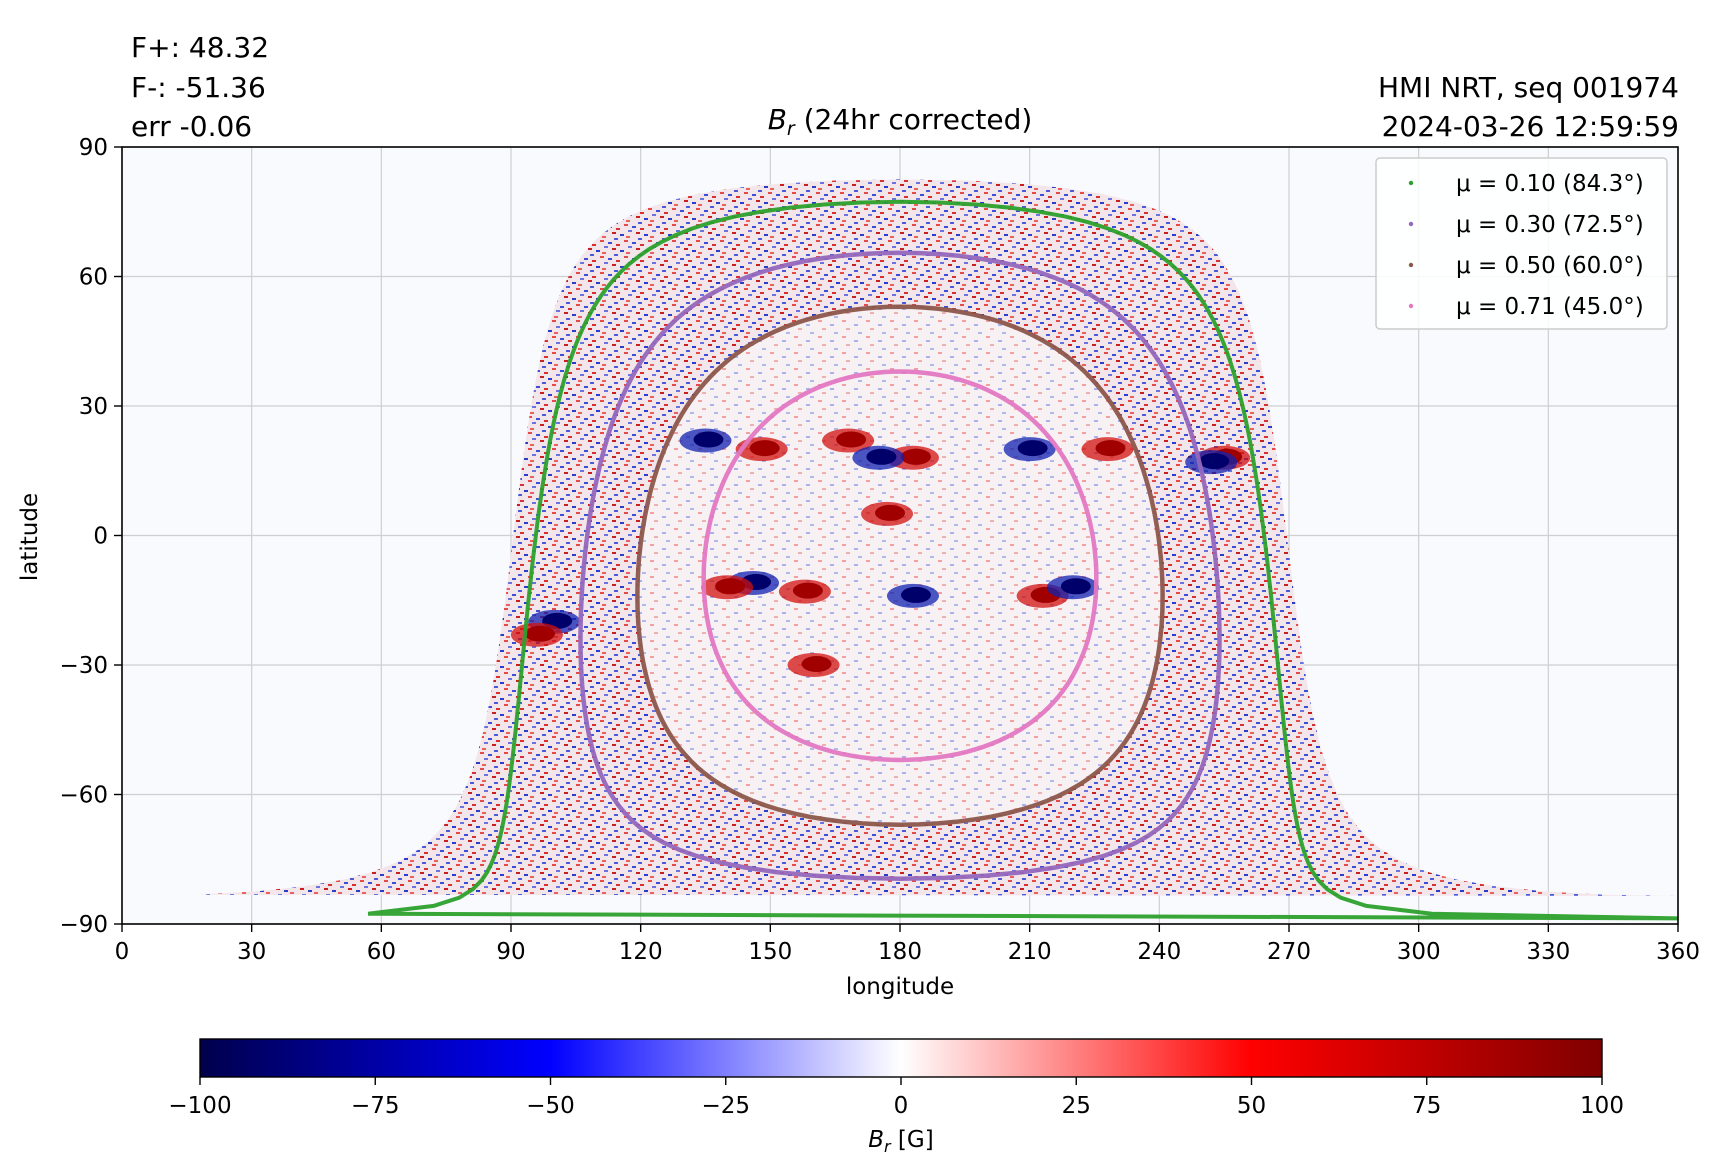  What do you see at coordinates (381, 952) in the screenshot?
I see `x-tick-label: 60` at bounding box center [381, 952].